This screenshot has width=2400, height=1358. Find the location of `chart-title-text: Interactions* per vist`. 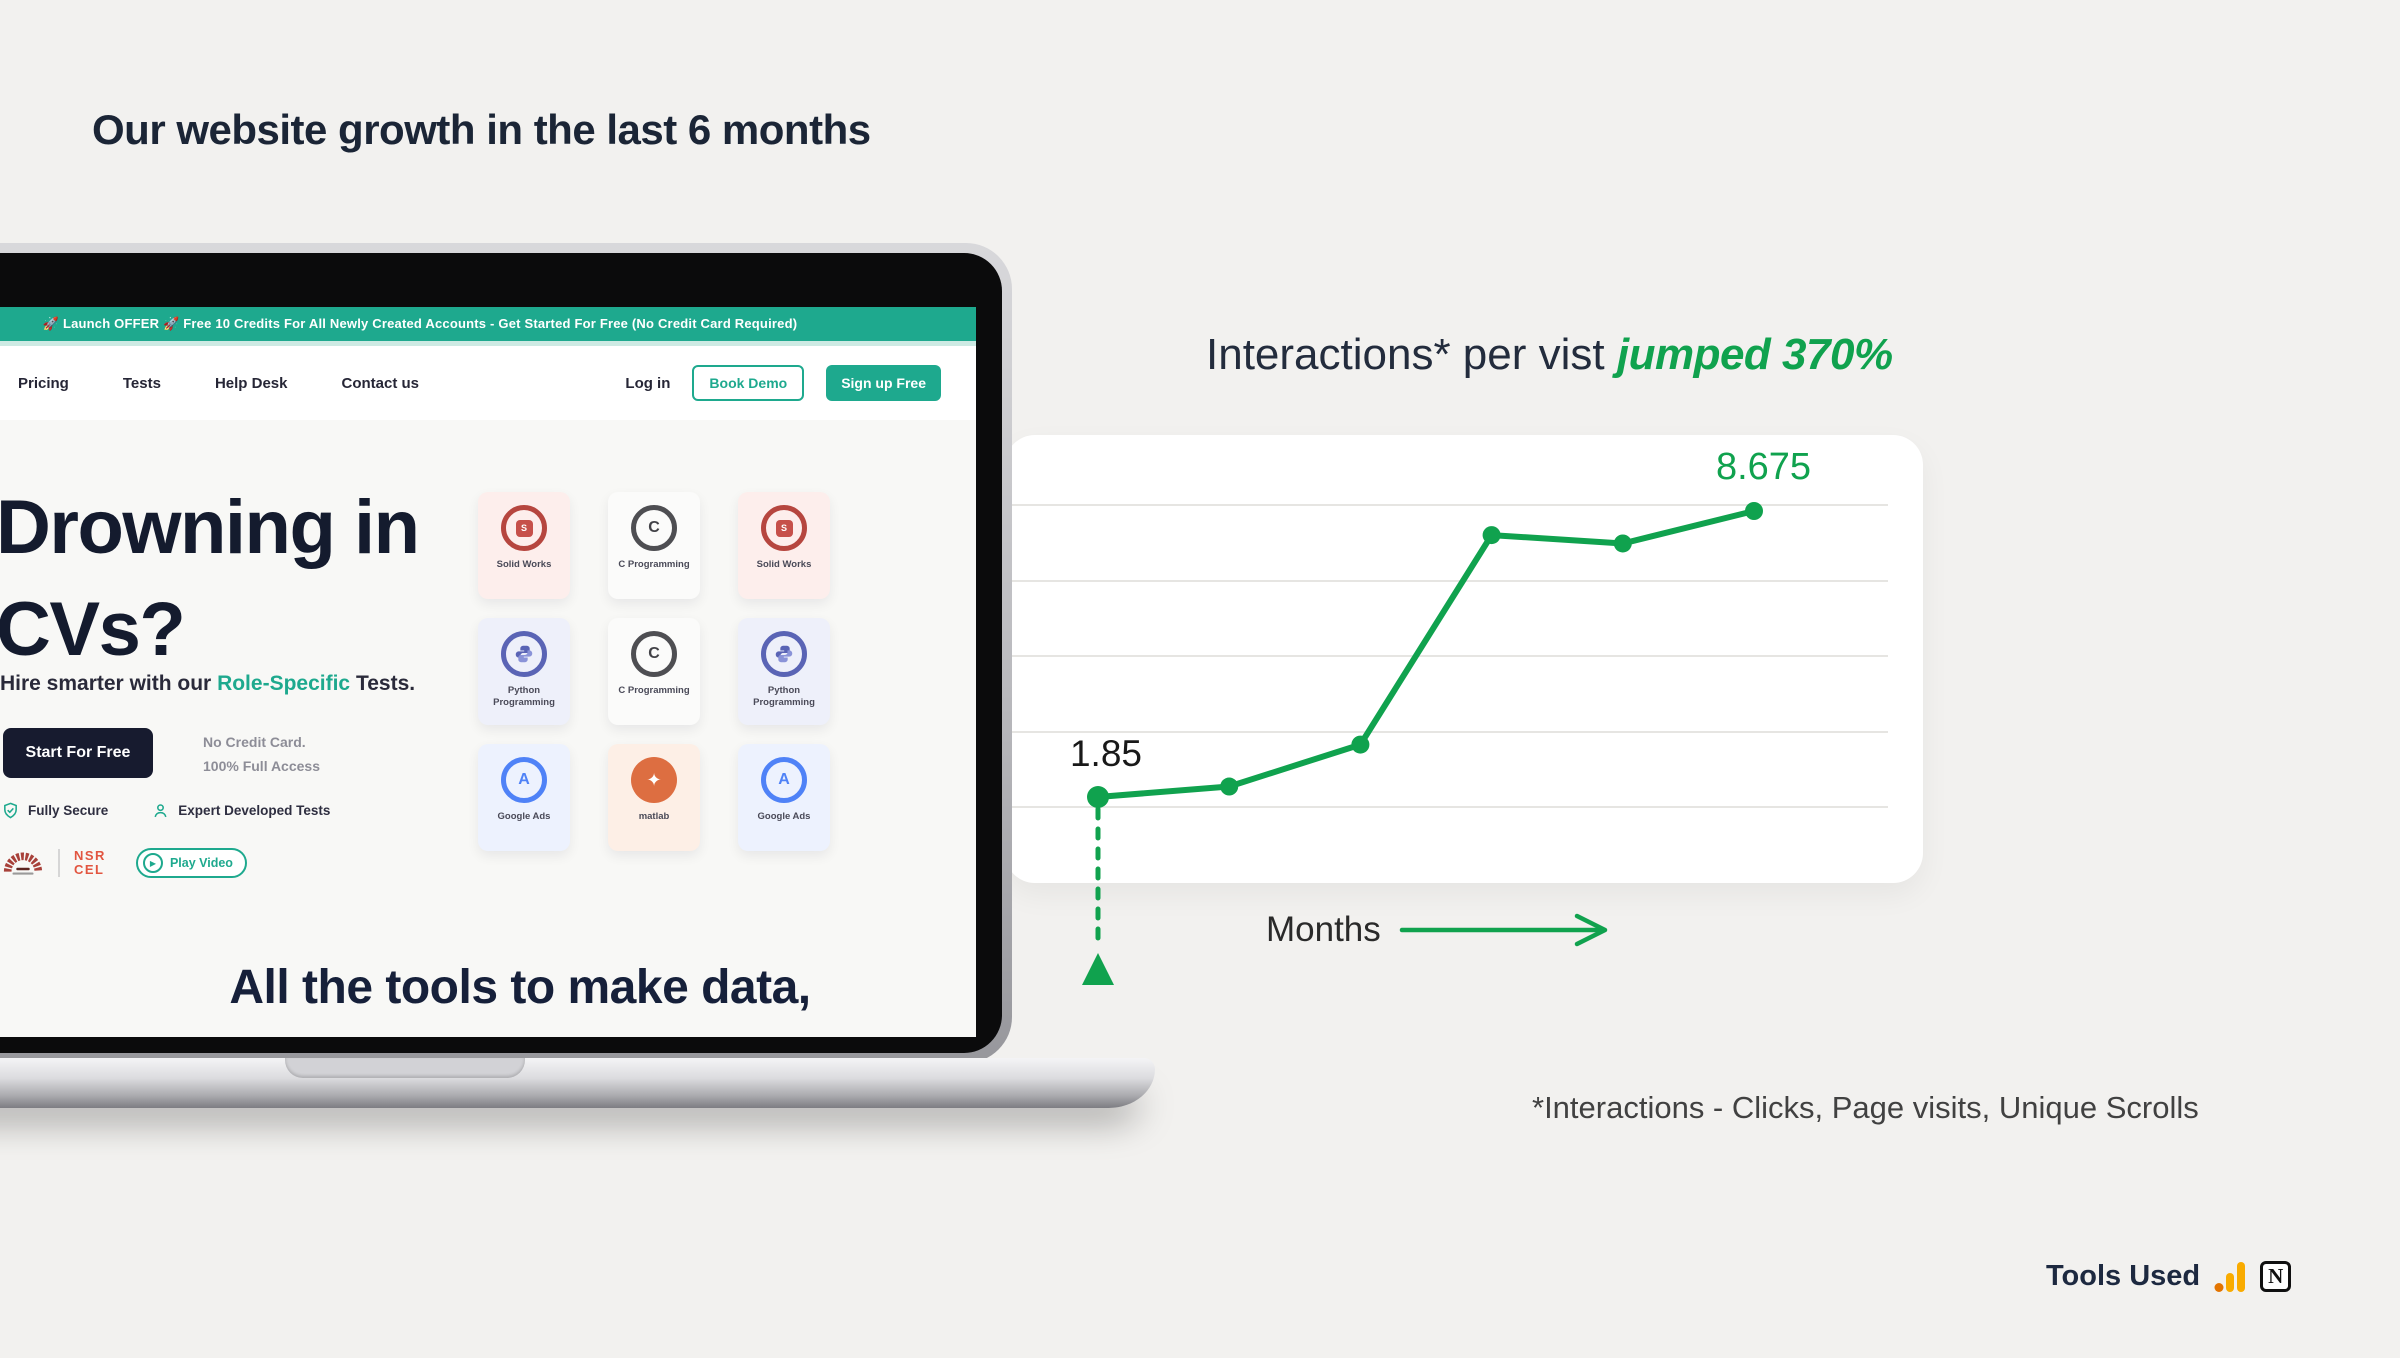

chart-title-text: Interactions* per vist is located at coordinates (1411, 354).